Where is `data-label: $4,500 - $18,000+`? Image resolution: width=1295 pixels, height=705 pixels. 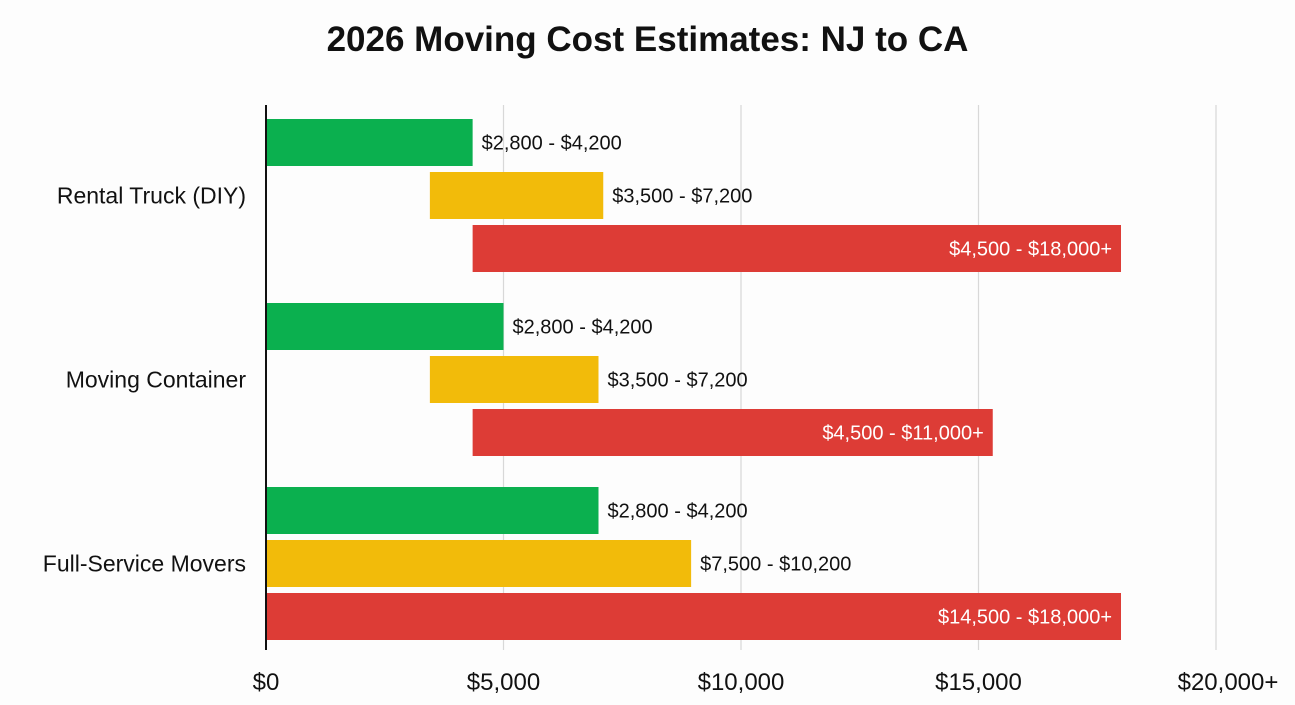
data-label: $4,500 - $18,000+ is located at coordinates (1030, 250).